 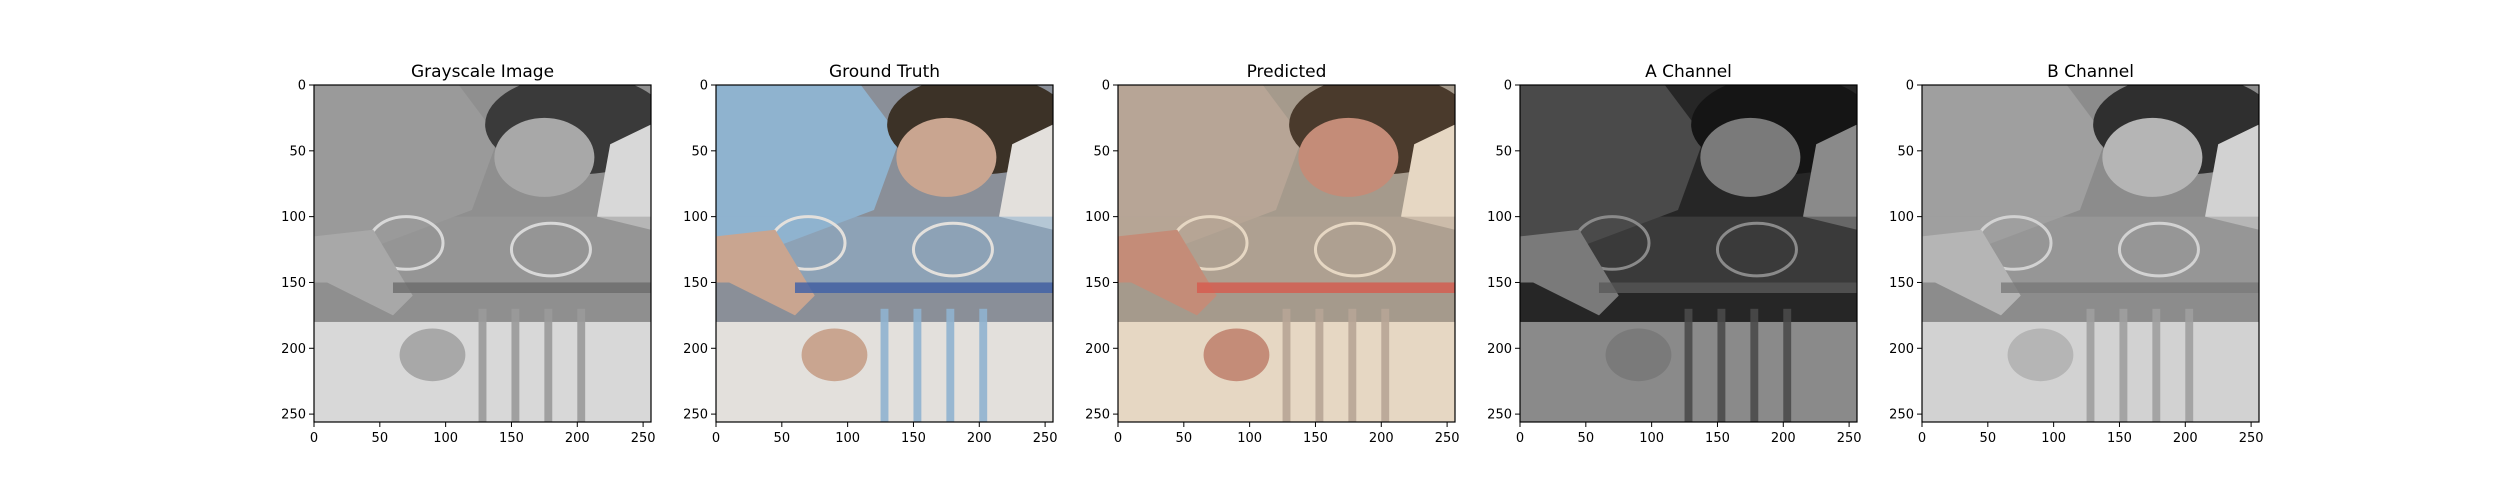 What do you see at coordinates (1688, 72) in the screenshot?
I see `panel-title: A Channel` at bounding box center [1688, 72].